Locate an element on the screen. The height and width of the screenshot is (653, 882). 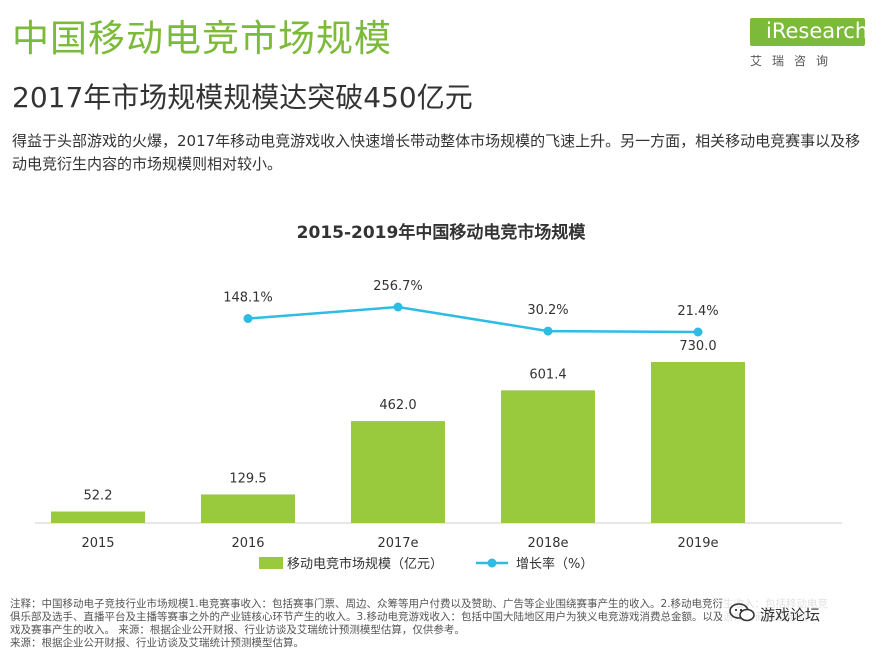
x-tick-label: 2017e is located at coordinates (397, 543).